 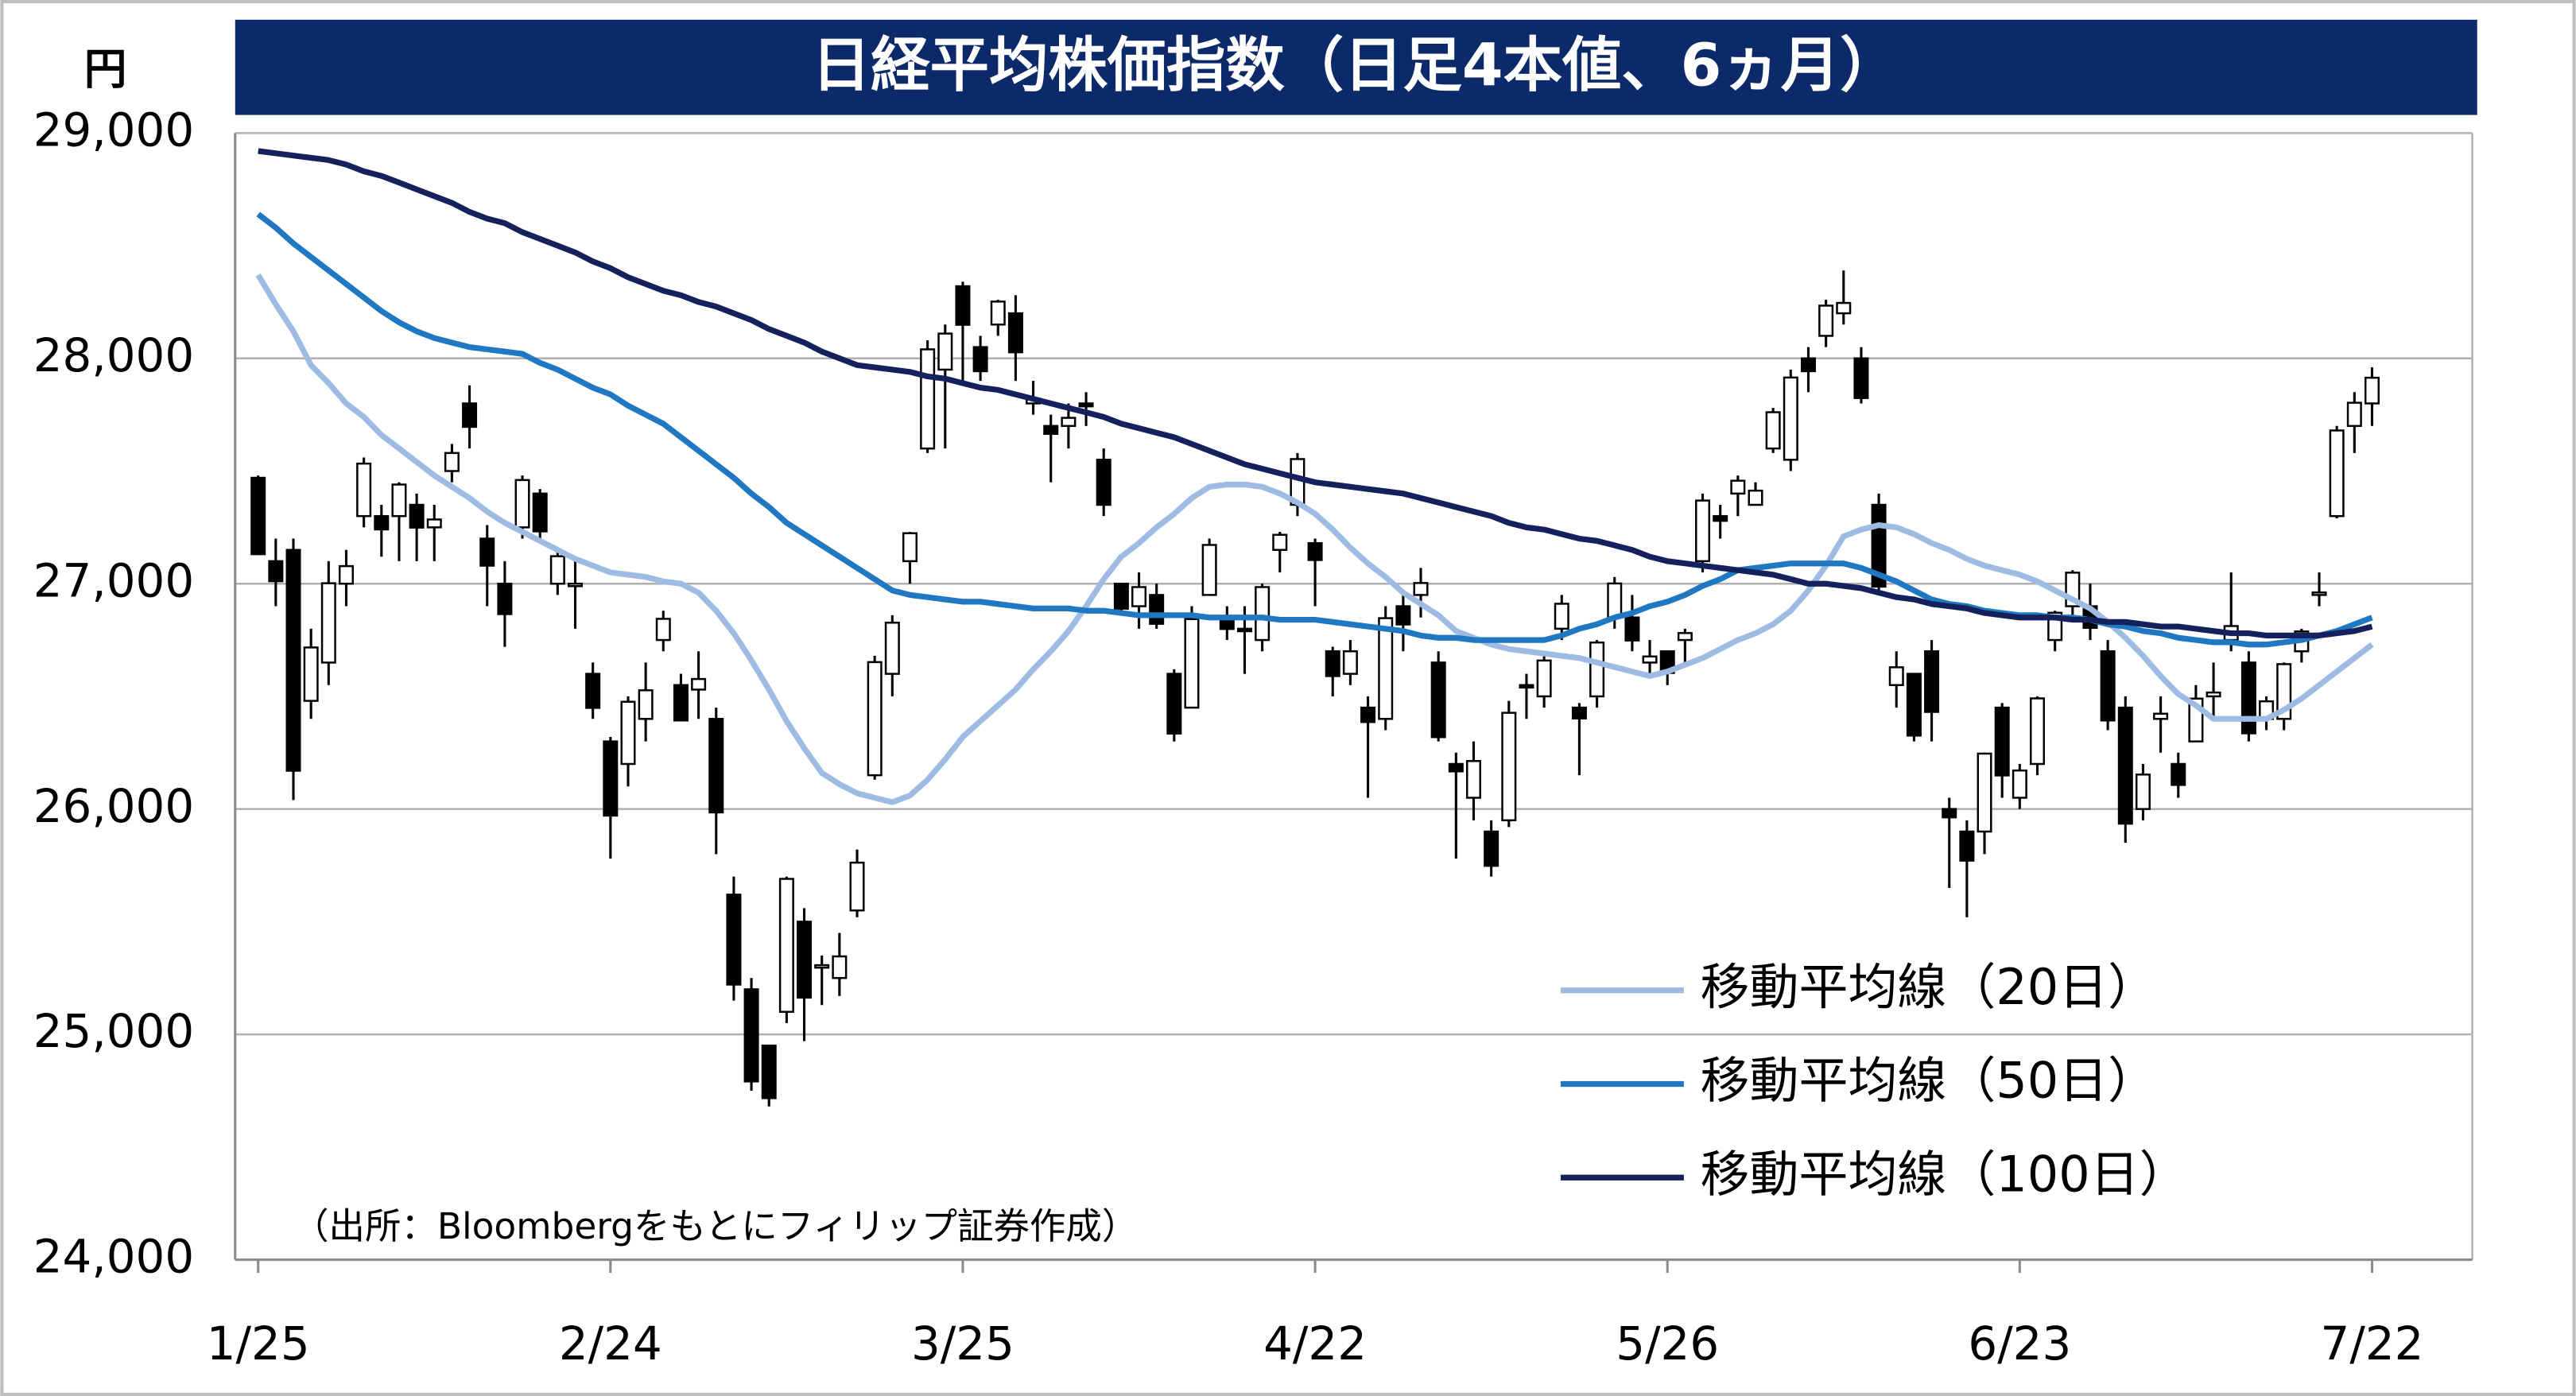 I want to click on chart-title: 日経平均株価指数（日足4本値、6ヵ月）, so click(x=1356, y=64).